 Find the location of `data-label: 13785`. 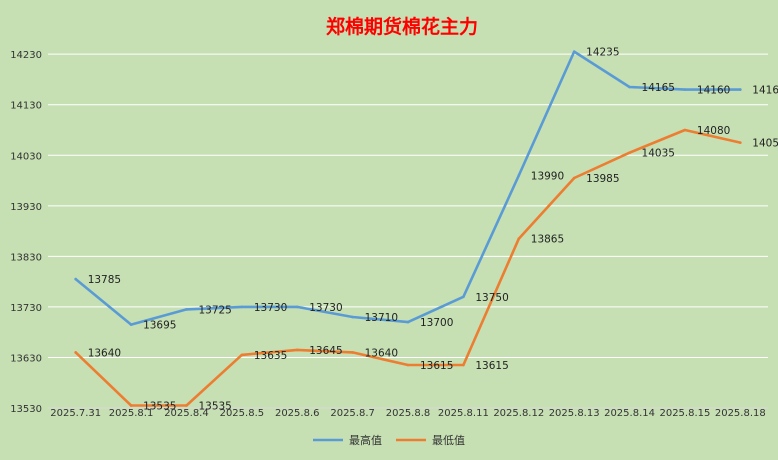

data-label: 13785 is located at coordinates (104, 280).